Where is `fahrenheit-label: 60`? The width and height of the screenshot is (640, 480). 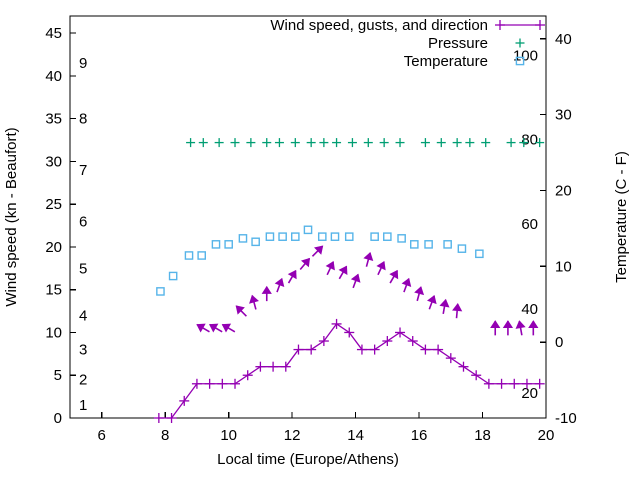
fahrenheit-label: 60 is located at coordinates (529, 224).